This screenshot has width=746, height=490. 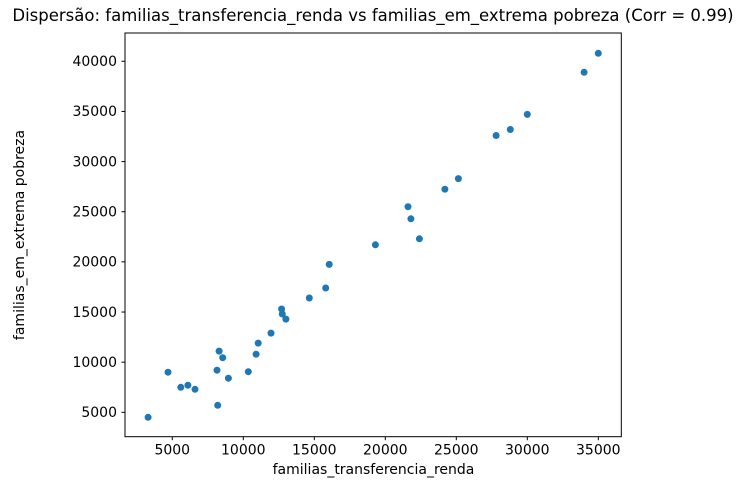 What do you see at coordinates (94, 162) in the screenshot?
I see `y-tick-label: 30000` at bounding box center [94, 162].